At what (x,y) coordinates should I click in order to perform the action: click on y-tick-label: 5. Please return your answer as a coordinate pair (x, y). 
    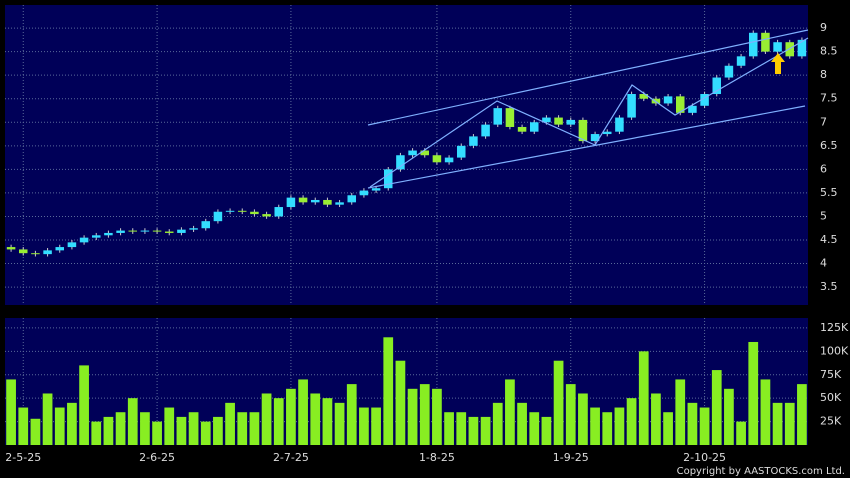
    Looking at the image, I should click on (823, 215).